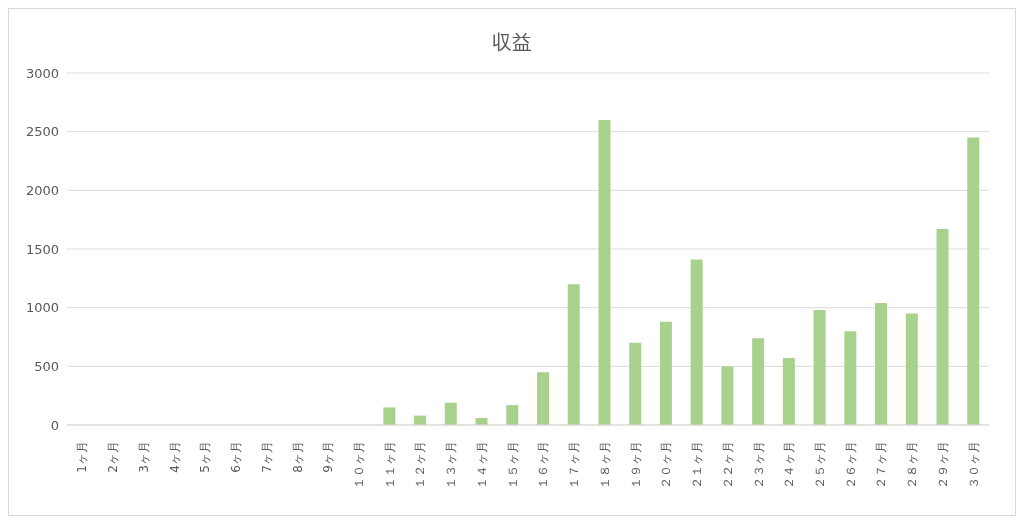 The width and height of the screenshot is (1024, 524). I want to click on x-tick-label: 1ヶ月, so click(82, 457).